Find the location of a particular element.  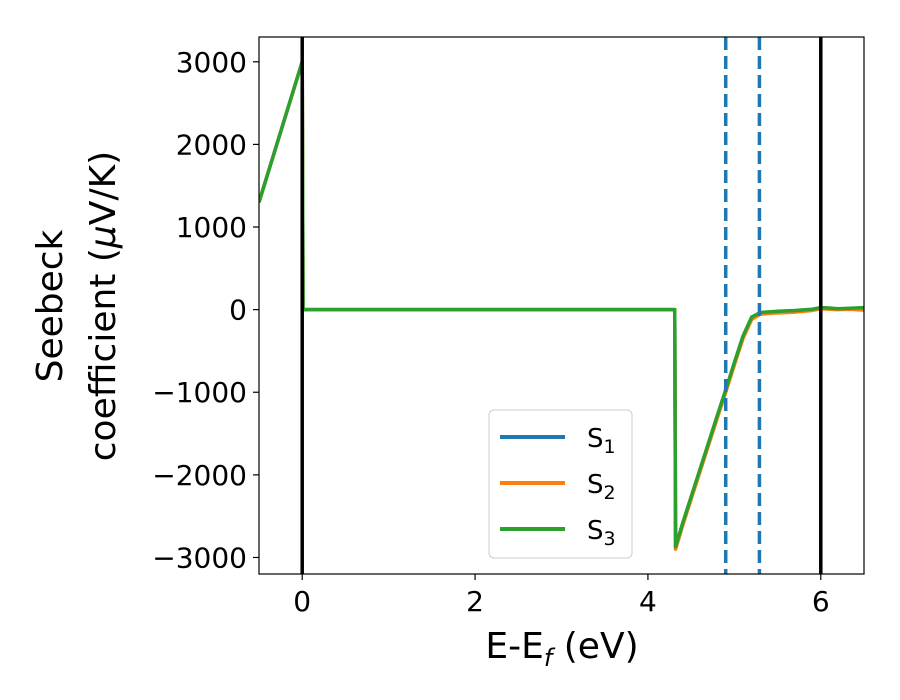

y-tick-label: −1000 is located at coordinates (199, 392).